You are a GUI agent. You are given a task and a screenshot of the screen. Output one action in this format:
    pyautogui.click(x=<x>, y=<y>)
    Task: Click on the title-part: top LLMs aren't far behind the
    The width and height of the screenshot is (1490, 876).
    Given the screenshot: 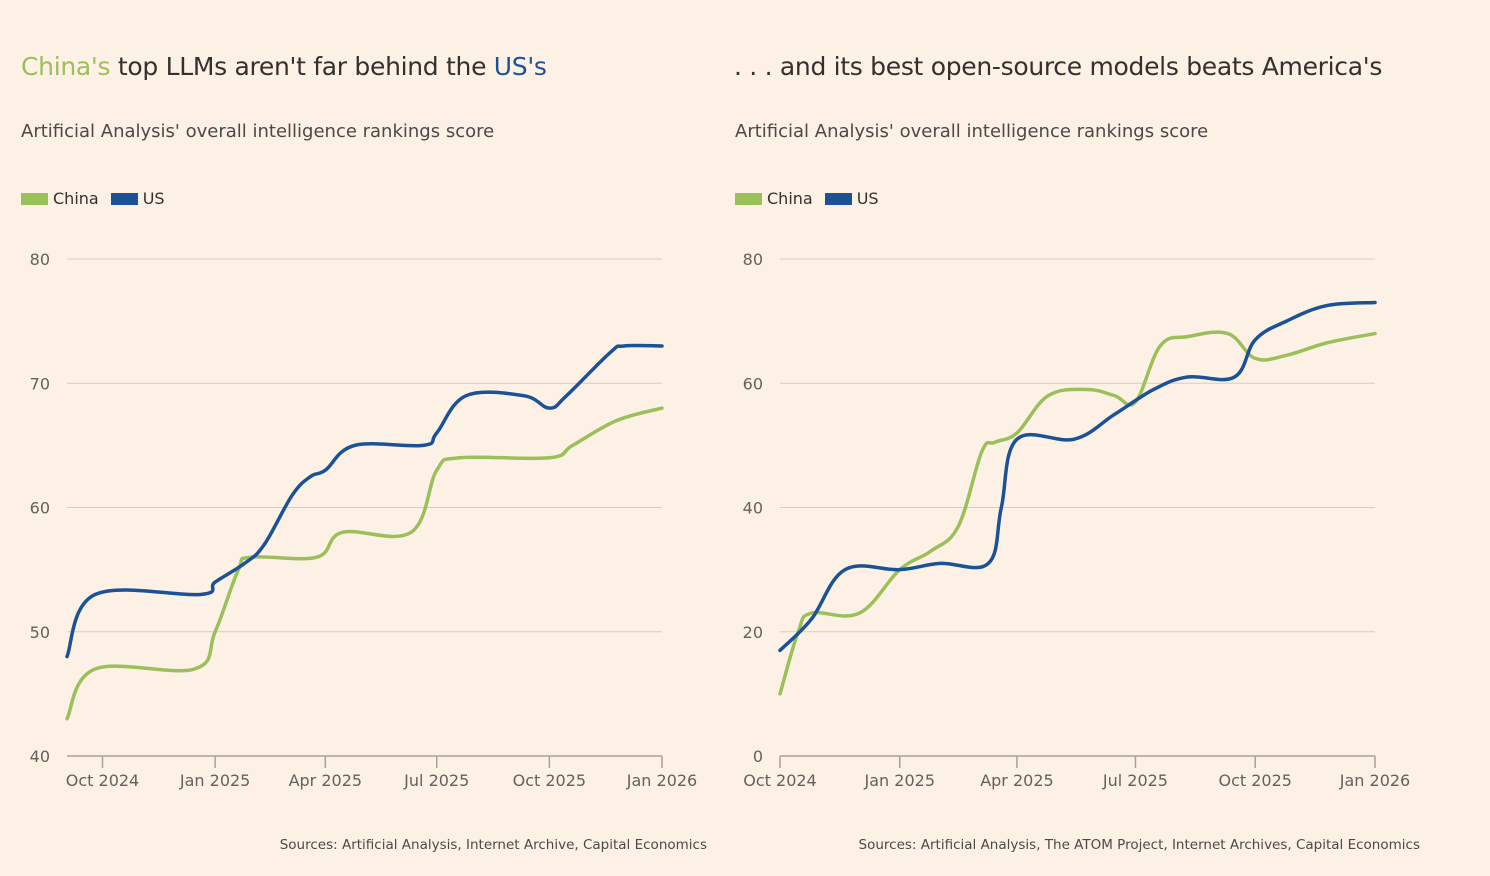 What is the action you would take?
    pyautogui.click(x=302, y=66)
    